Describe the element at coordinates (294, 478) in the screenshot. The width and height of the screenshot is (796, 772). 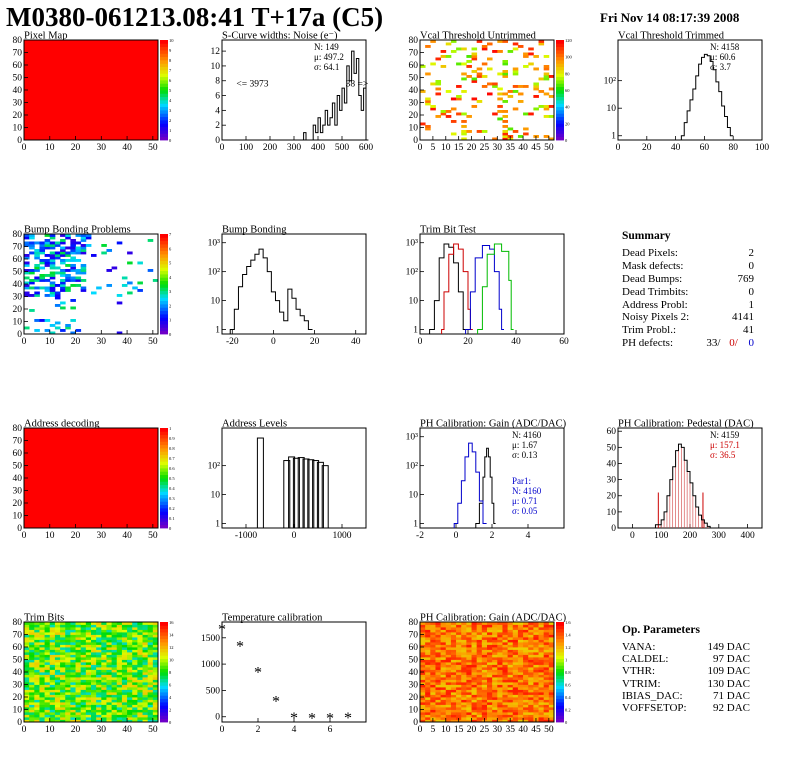
I see `plot-frame` at that location.